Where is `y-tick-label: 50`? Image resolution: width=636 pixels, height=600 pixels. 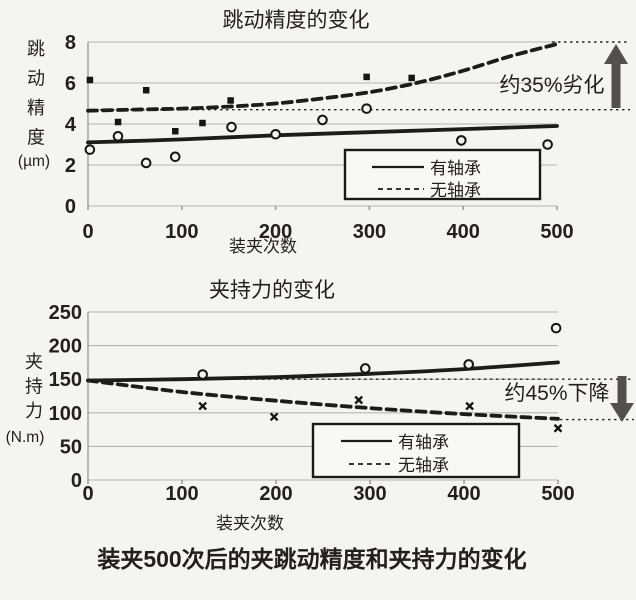 y-tick-label: 50 is located at coordinates (71, 447).